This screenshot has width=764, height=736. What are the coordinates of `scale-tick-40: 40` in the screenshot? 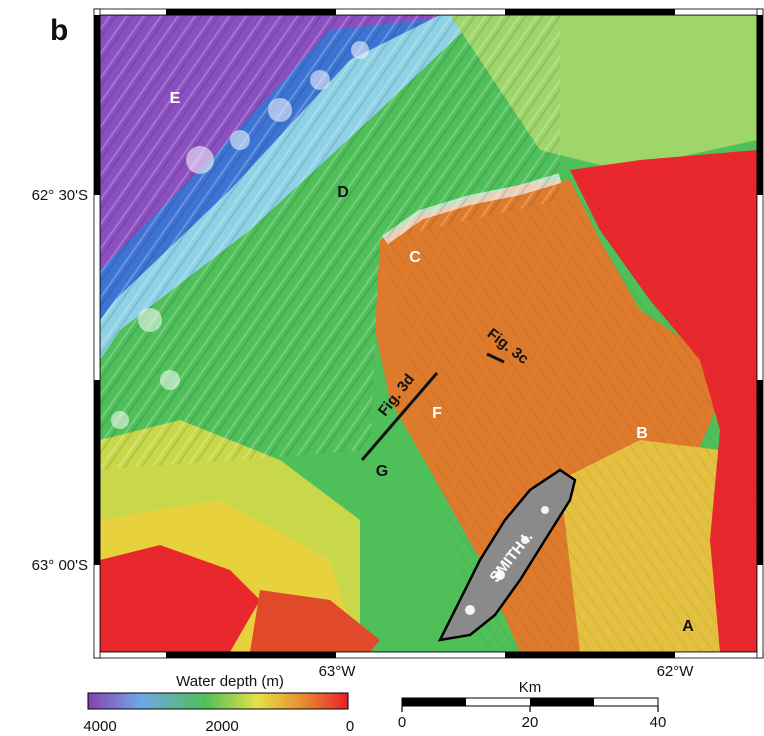 It's located at (658, 722).